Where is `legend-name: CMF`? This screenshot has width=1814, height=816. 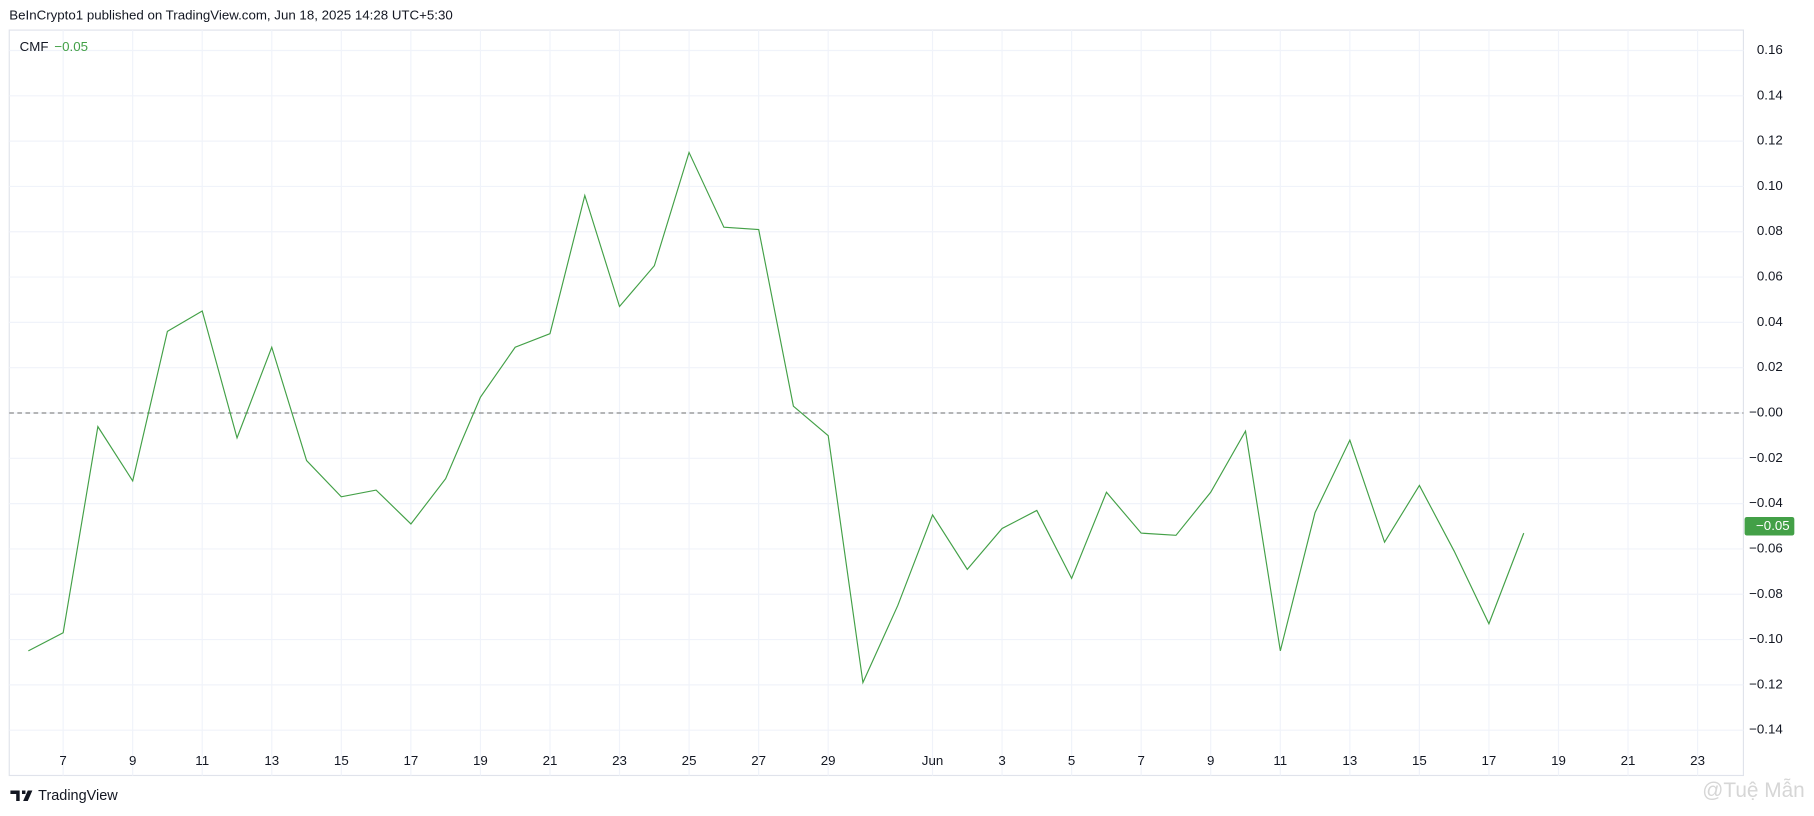 legend-name: CMF is located at coordinates (34, 46).